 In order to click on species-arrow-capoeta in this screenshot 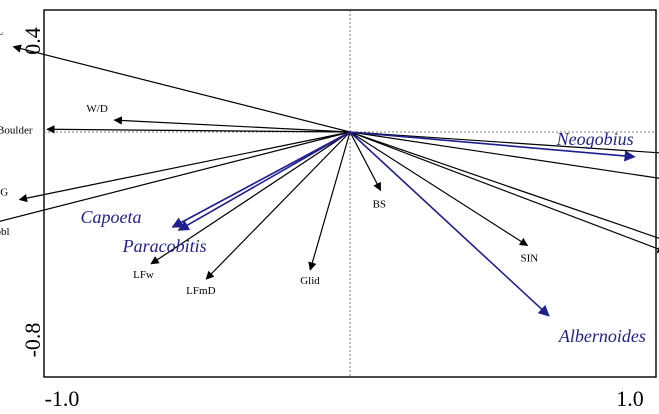, I will do `click(261, 179)`.